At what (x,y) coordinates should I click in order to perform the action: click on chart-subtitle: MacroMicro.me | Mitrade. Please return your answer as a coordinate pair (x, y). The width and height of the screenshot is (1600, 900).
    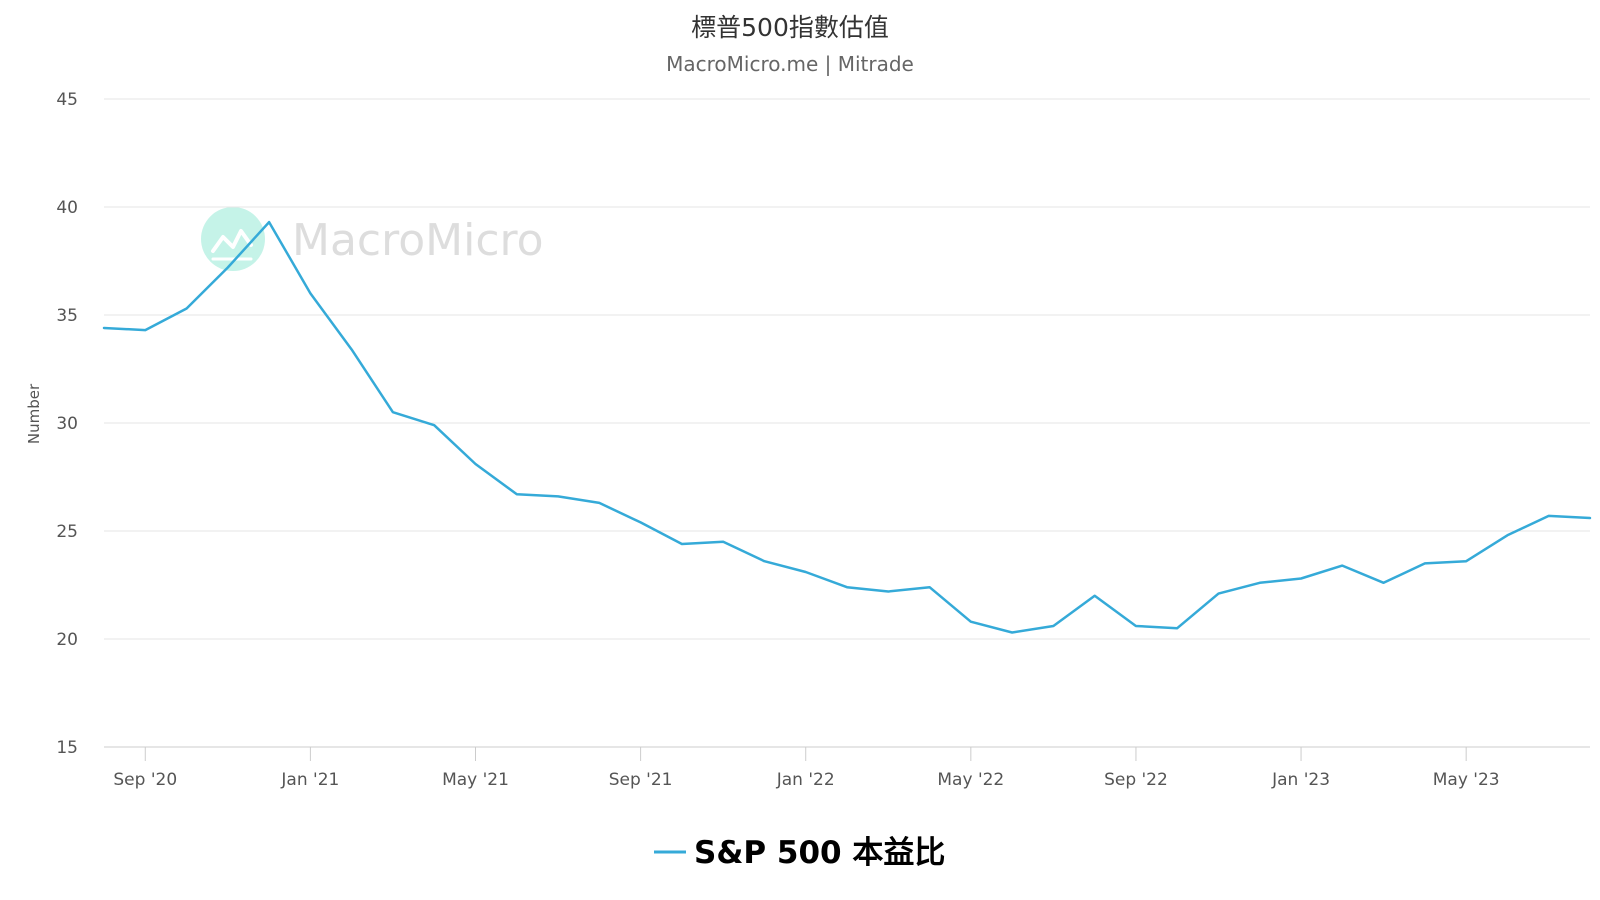
    Looking at the image, I should click on (790, 64).